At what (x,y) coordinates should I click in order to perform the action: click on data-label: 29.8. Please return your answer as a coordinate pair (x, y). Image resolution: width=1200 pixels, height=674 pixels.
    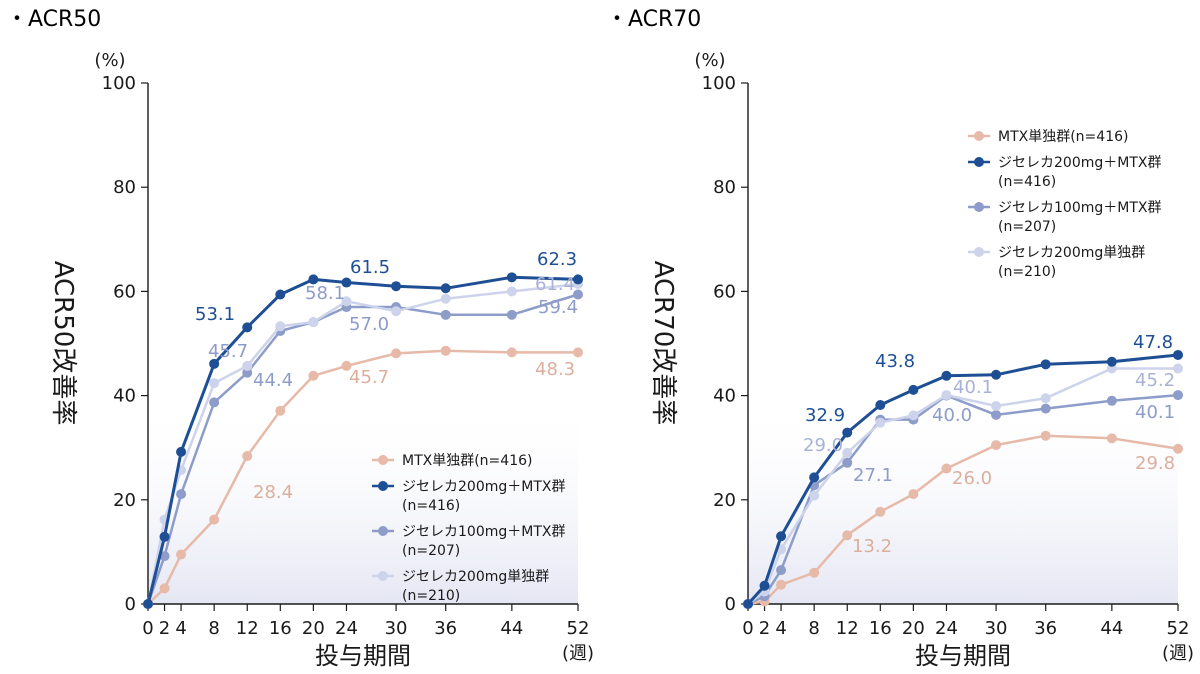
    Looking at the image, I should click on (1155, 463).